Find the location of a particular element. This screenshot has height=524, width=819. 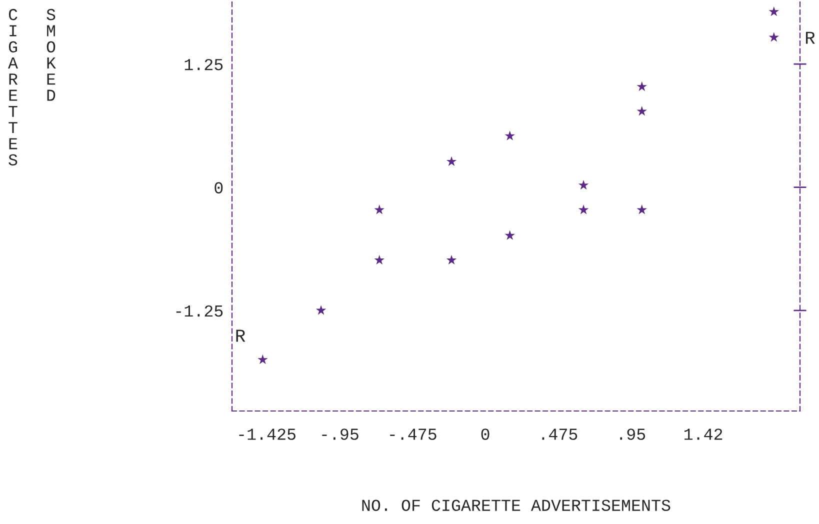

x-tick-label: -1.425 is located at coordinates (267, 434).